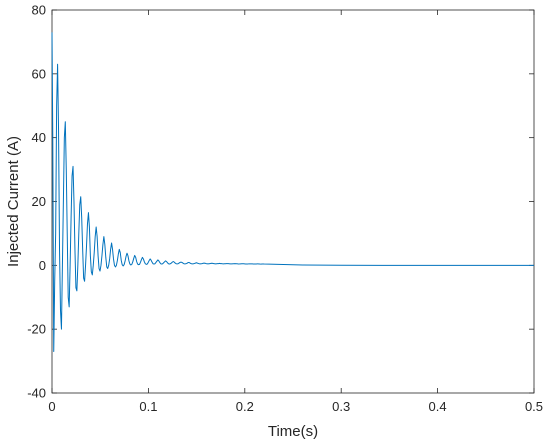 Image resolution: width=550 pixels, height=442 pixels. Describe the element at coordinates (36, 393) in the screenshot. I see `y-tick-label: -40` at that location.